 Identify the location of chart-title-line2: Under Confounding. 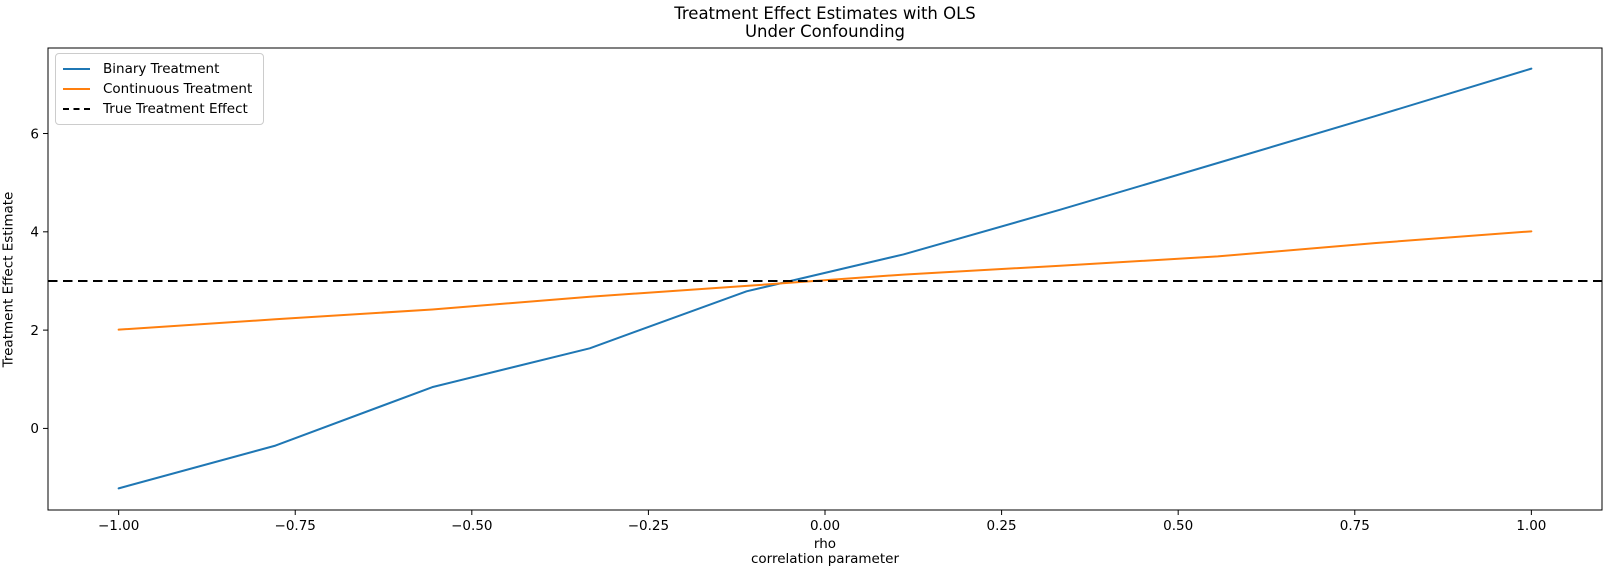
(825, 31).